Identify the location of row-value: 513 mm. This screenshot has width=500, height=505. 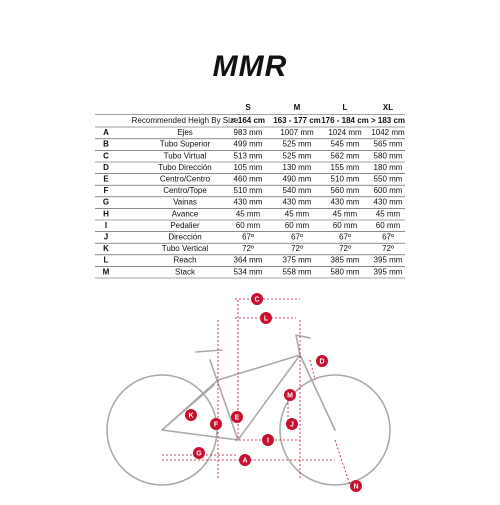
(248, 155).